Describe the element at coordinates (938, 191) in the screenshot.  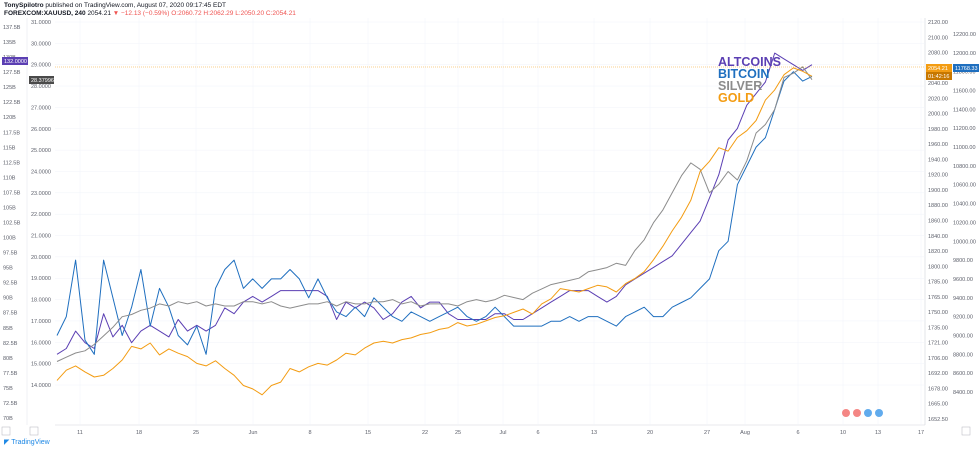
I see `right-inner-axis-tick: 1900.00` at that location.